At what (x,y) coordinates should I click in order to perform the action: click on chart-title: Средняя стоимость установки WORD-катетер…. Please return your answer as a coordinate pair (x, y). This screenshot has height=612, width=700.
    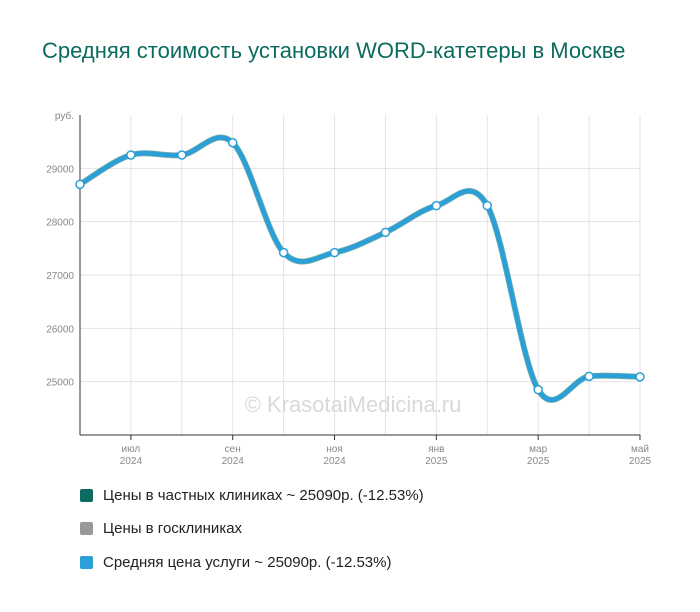
    Looking at the image, I should click on (334, 50).